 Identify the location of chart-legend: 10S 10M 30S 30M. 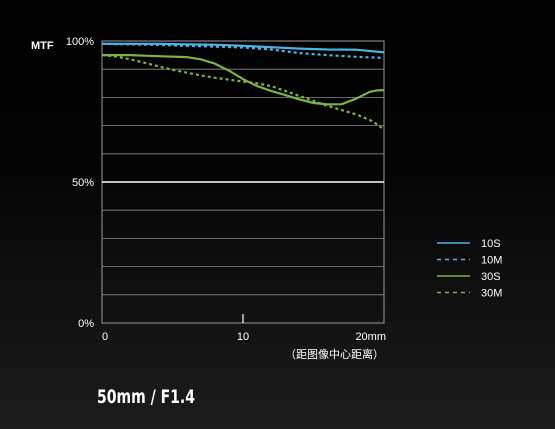
(469, 269).